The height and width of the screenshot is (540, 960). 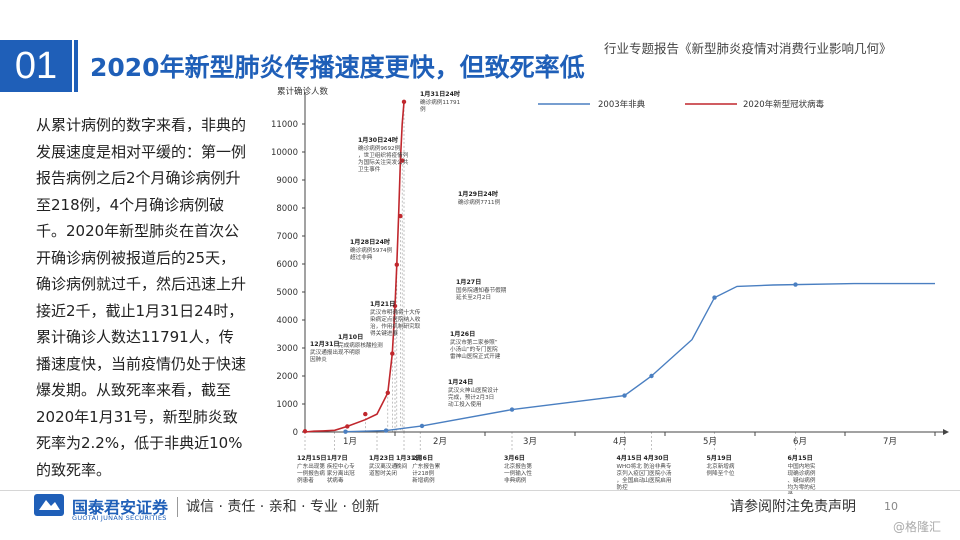 What do you see at coordinates (341, 466) in the screenshot?
I see `bottom-annotation-text: 疾控中心专` at bounding box center [341, 466].